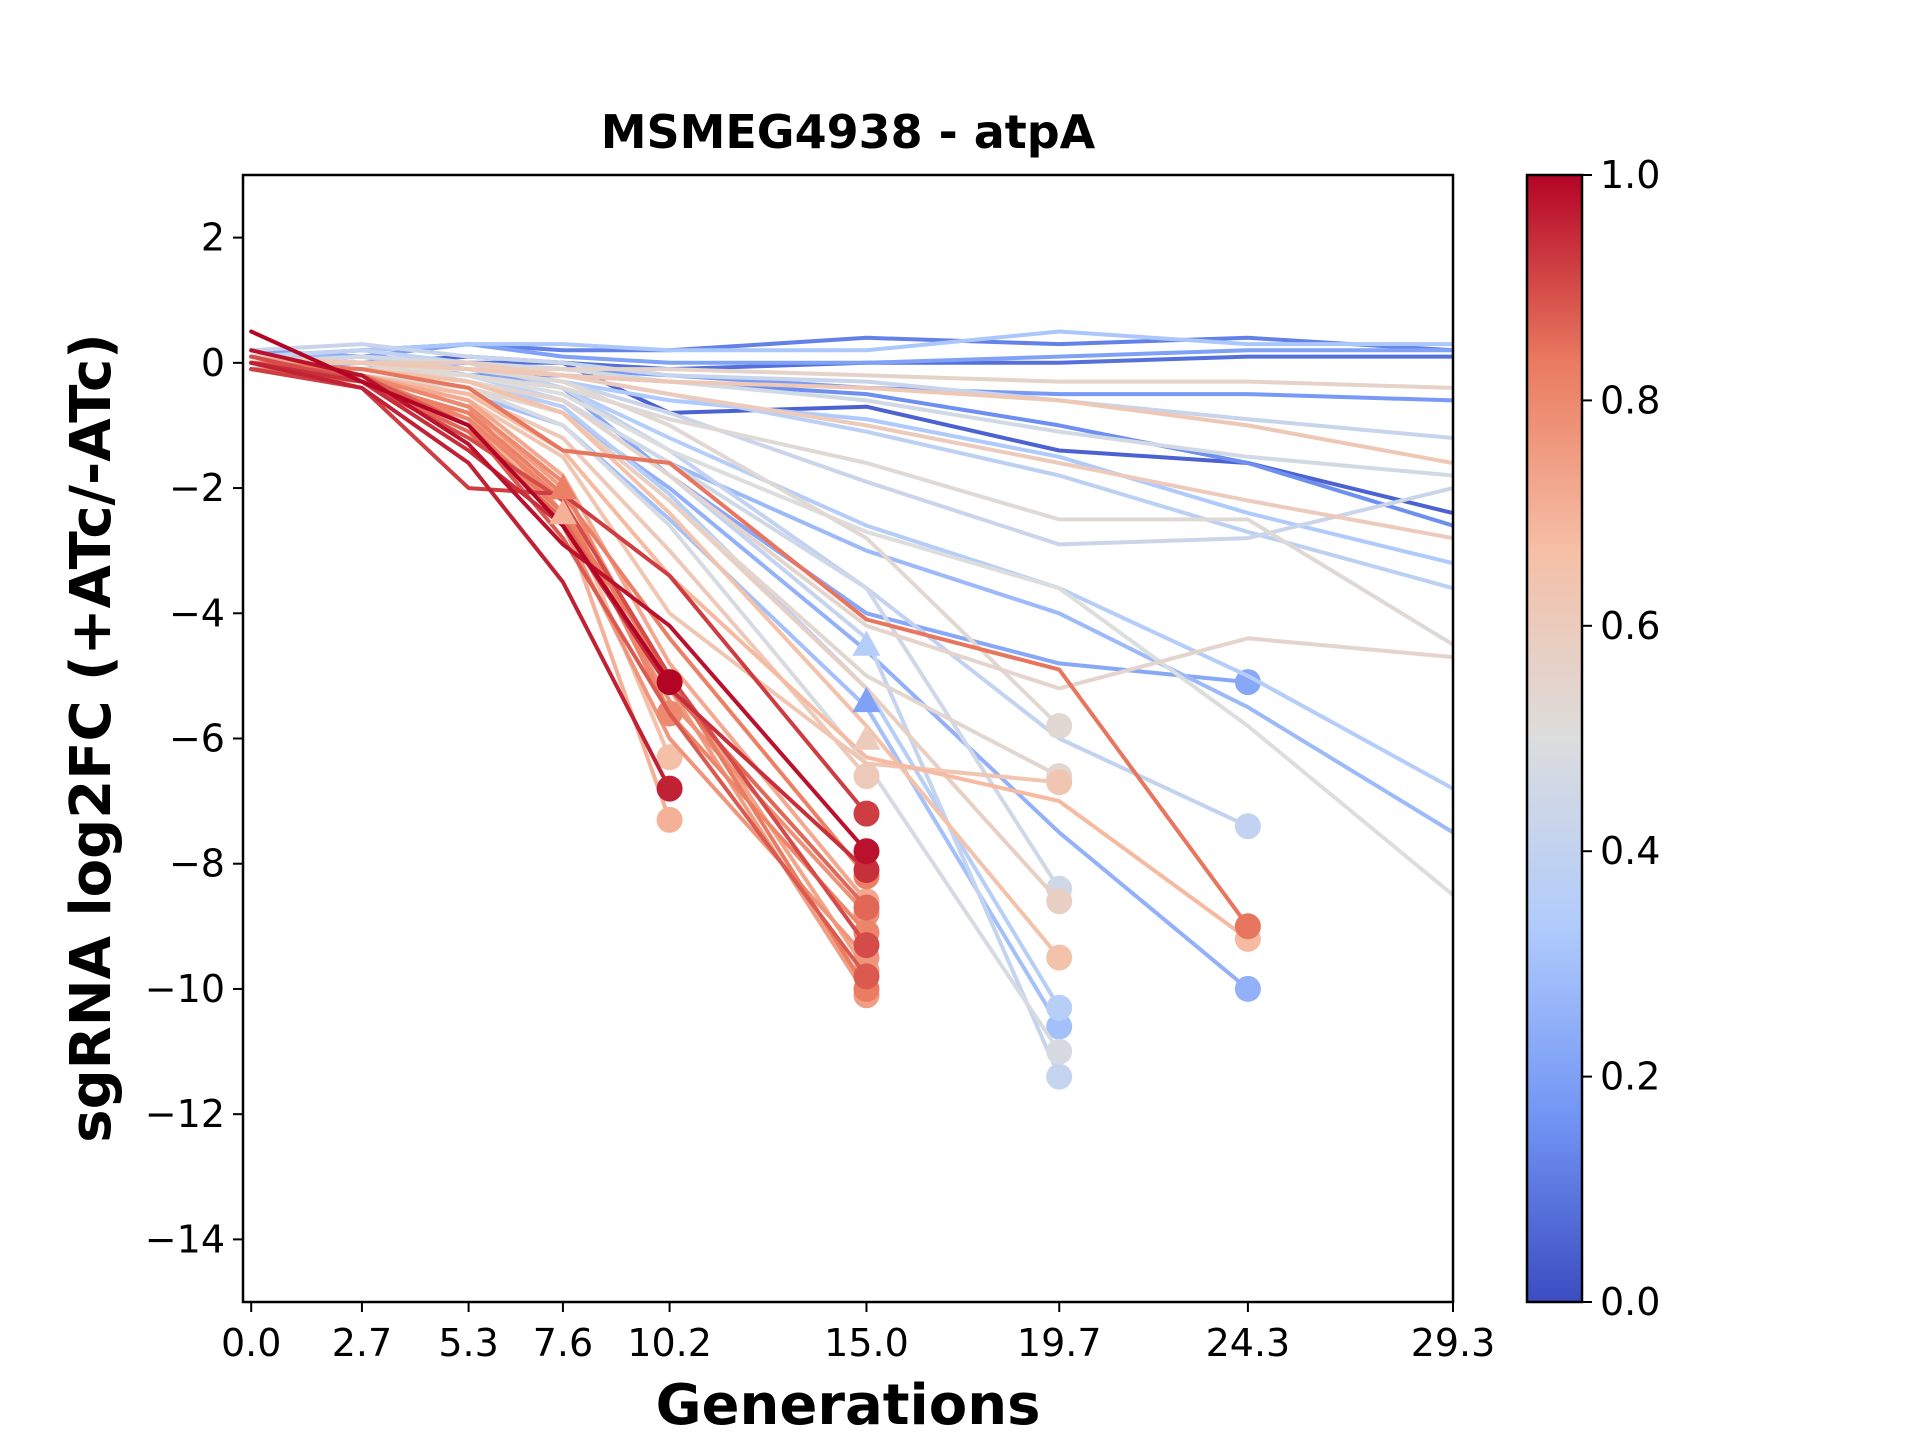 This screenshot has height=1440, width=1920. Describe the element at coordinates (362, 1343) in the screenshot. I see `x-tick-label-1: 2.7` at that location.